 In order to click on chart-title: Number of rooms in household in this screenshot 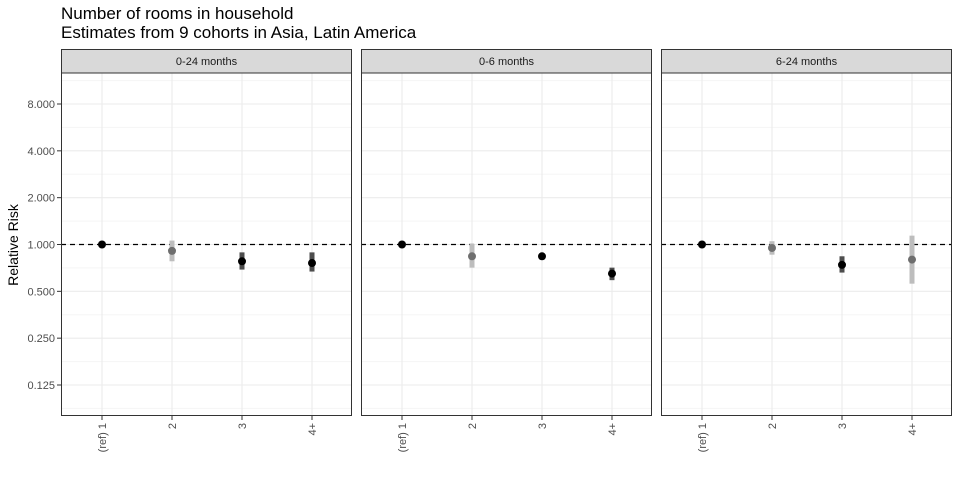, I will do `click(177, 13)`.